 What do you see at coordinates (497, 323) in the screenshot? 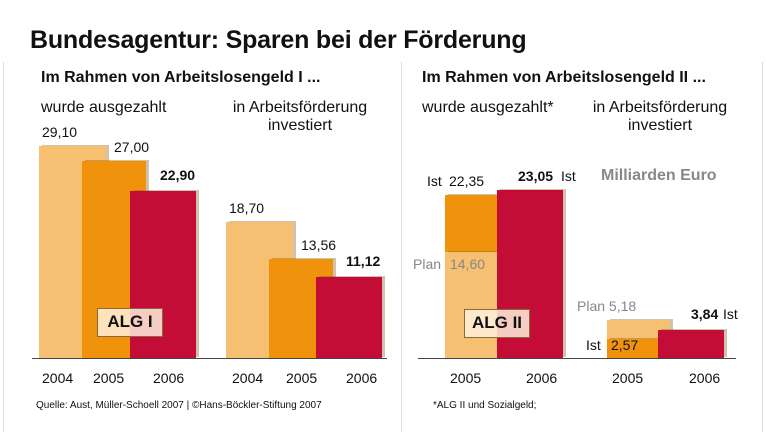
I see `alg2-tag: ALG II` at bounding box center [497, 323].